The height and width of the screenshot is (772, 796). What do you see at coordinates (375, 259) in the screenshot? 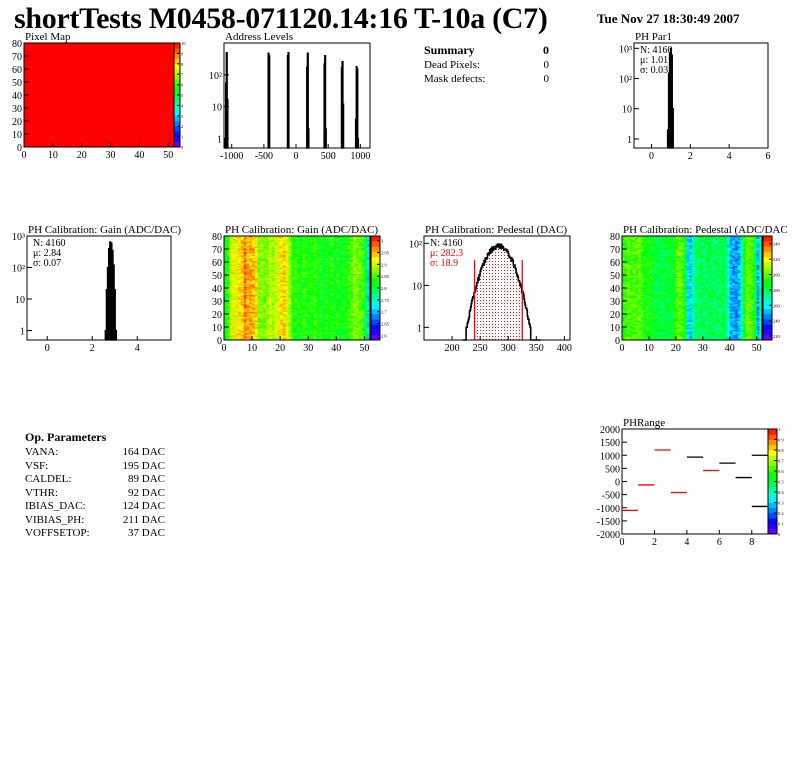
I see `colorbar-step` at bounding box center [375, 259].